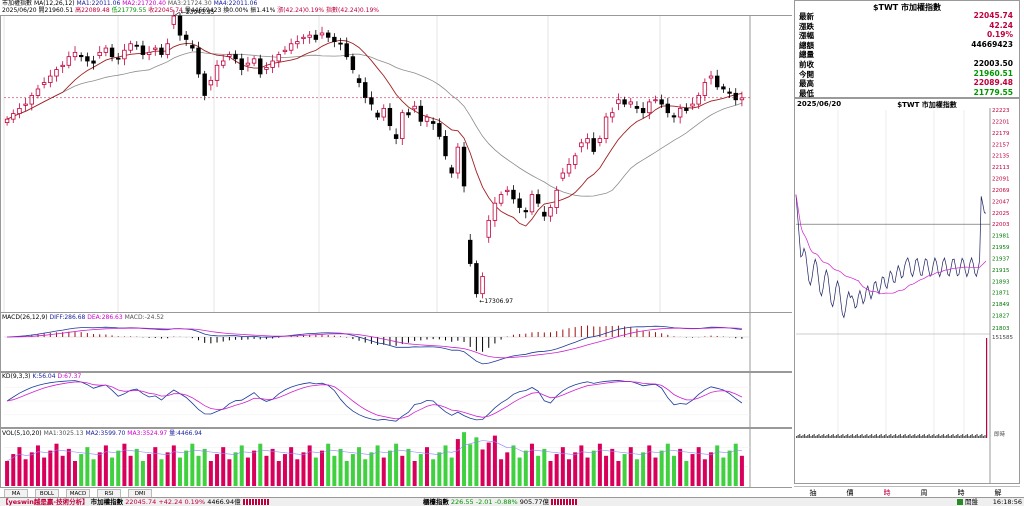  Describe the element at coordinates (198, 12) in the screenshot. I see `high-marker-label: ←23943.95` at that location.